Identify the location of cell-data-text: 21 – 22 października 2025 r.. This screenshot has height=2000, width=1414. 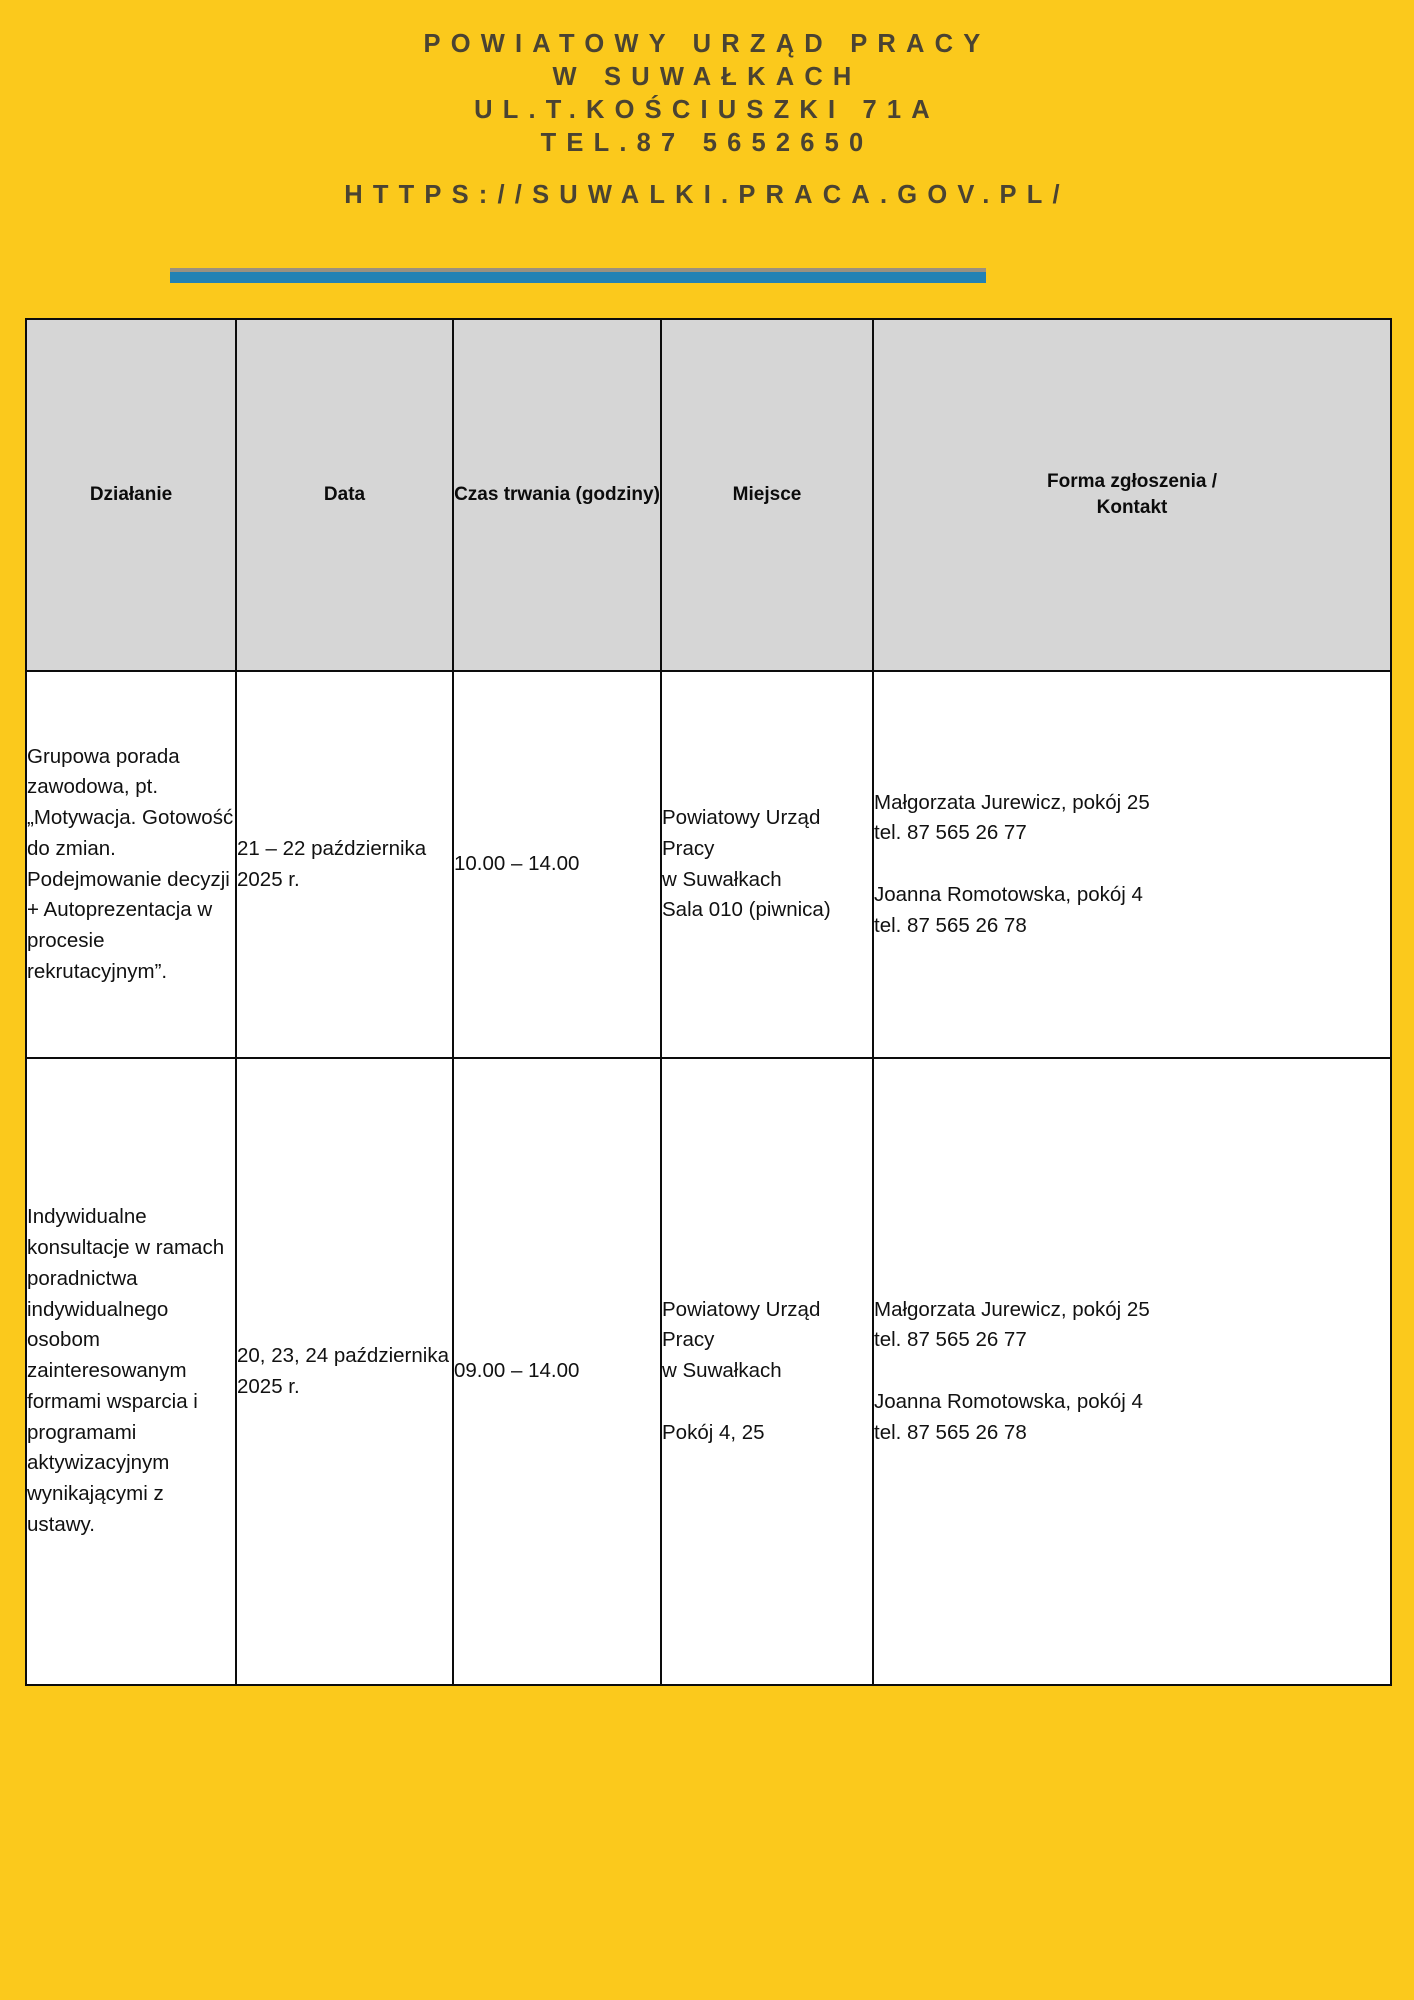
(332, 863).